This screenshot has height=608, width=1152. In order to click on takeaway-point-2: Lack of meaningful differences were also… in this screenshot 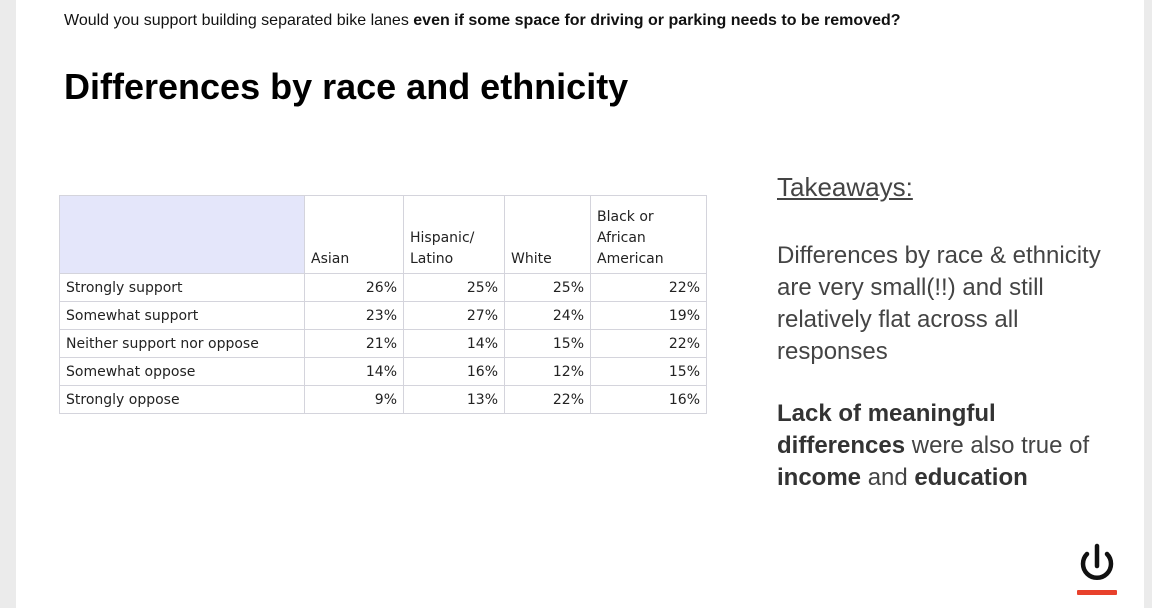, I will do `click(947, 446)`.